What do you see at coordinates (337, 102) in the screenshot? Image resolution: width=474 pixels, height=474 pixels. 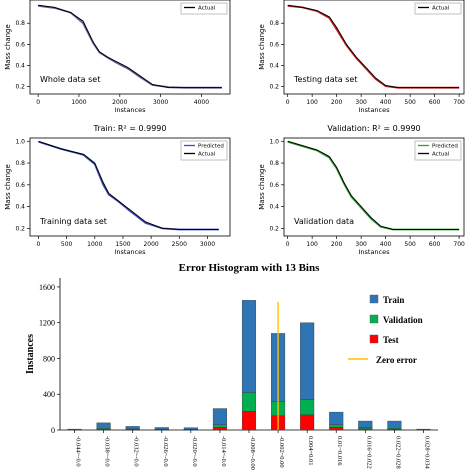 I see `x-tick-label: 200` at bounding box center [337, 102].